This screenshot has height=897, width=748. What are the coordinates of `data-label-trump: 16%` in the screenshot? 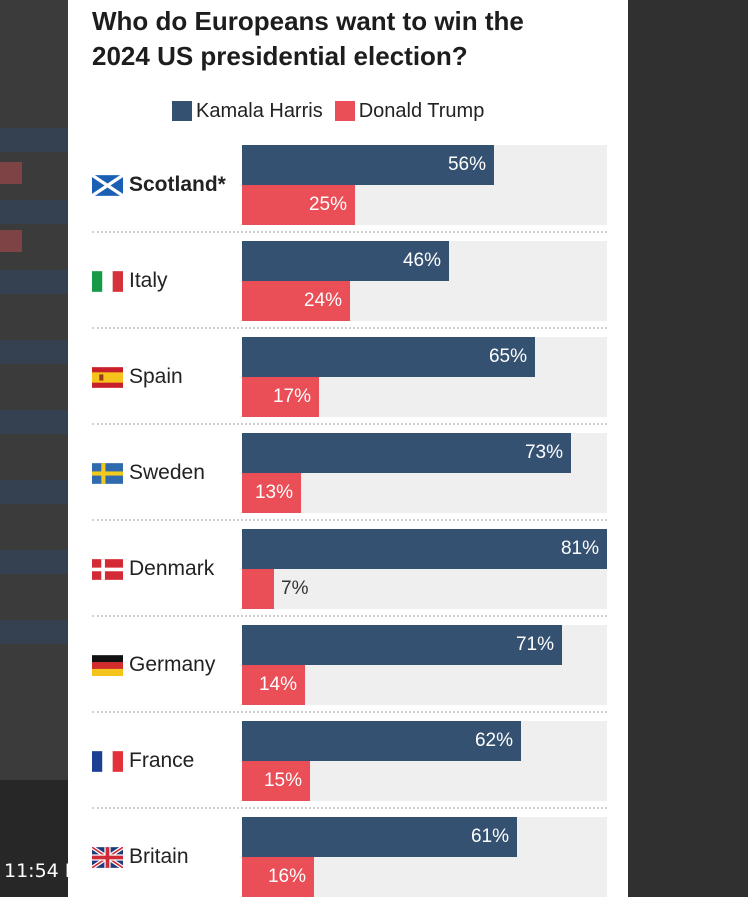 It's located at (286, 876).